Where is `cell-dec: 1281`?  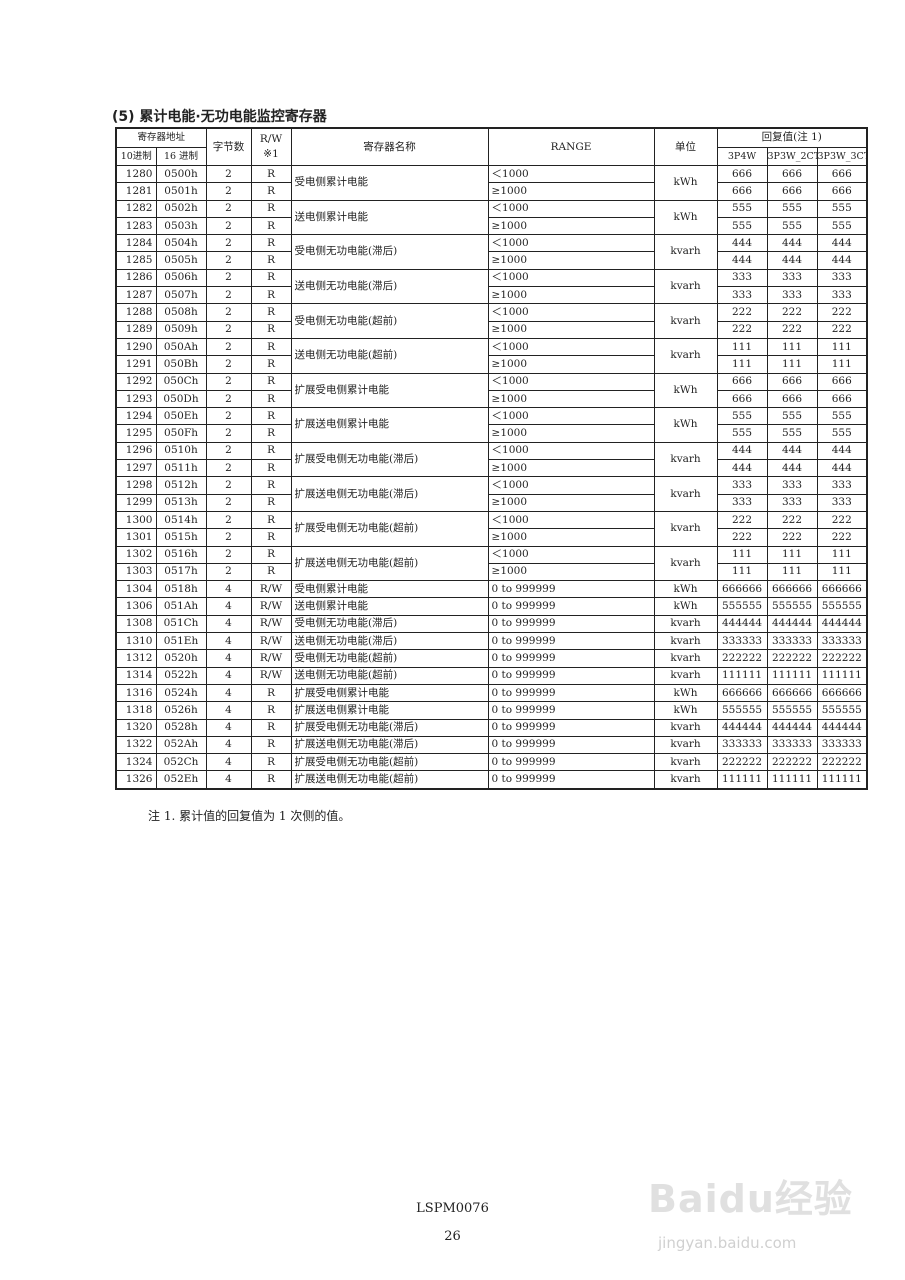 cell-dec: 1281 is located at coordinates (136, 191).